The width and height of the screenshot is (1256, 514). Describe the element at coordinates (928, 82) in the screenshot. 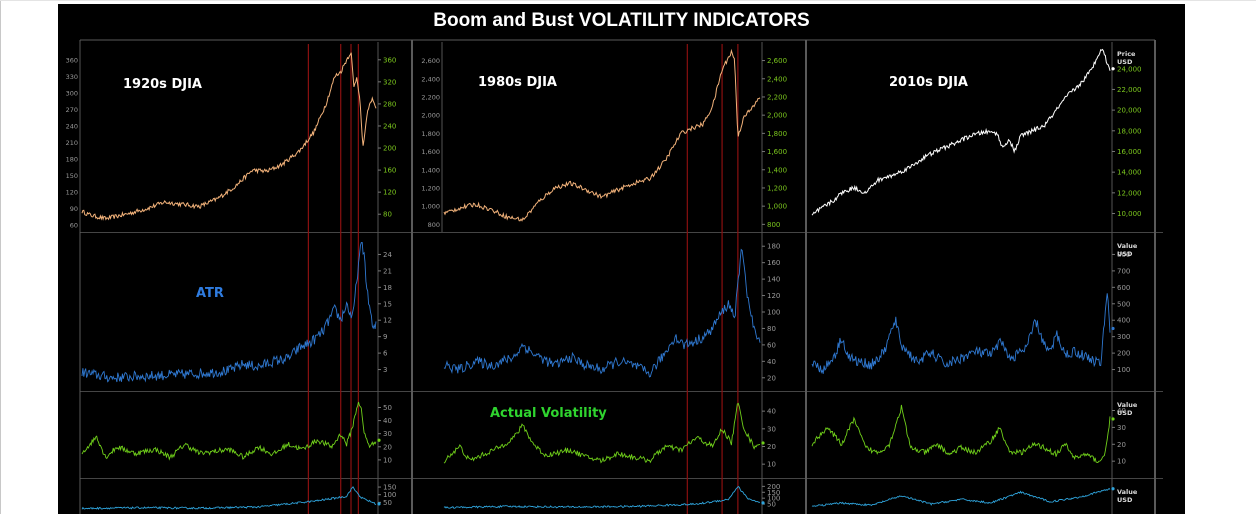

I see `panel-title: 2010s DJIA` at that location.